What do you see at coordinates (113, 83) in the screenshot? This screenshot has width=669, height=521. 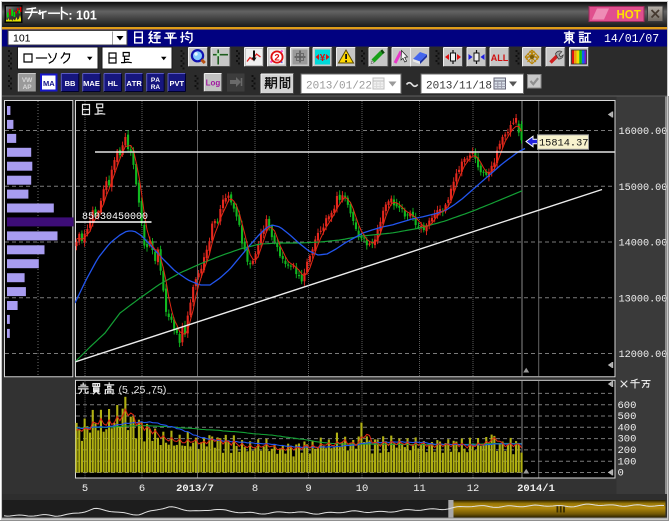 I see `svg-text: HL` at bounding box center [113, 83].